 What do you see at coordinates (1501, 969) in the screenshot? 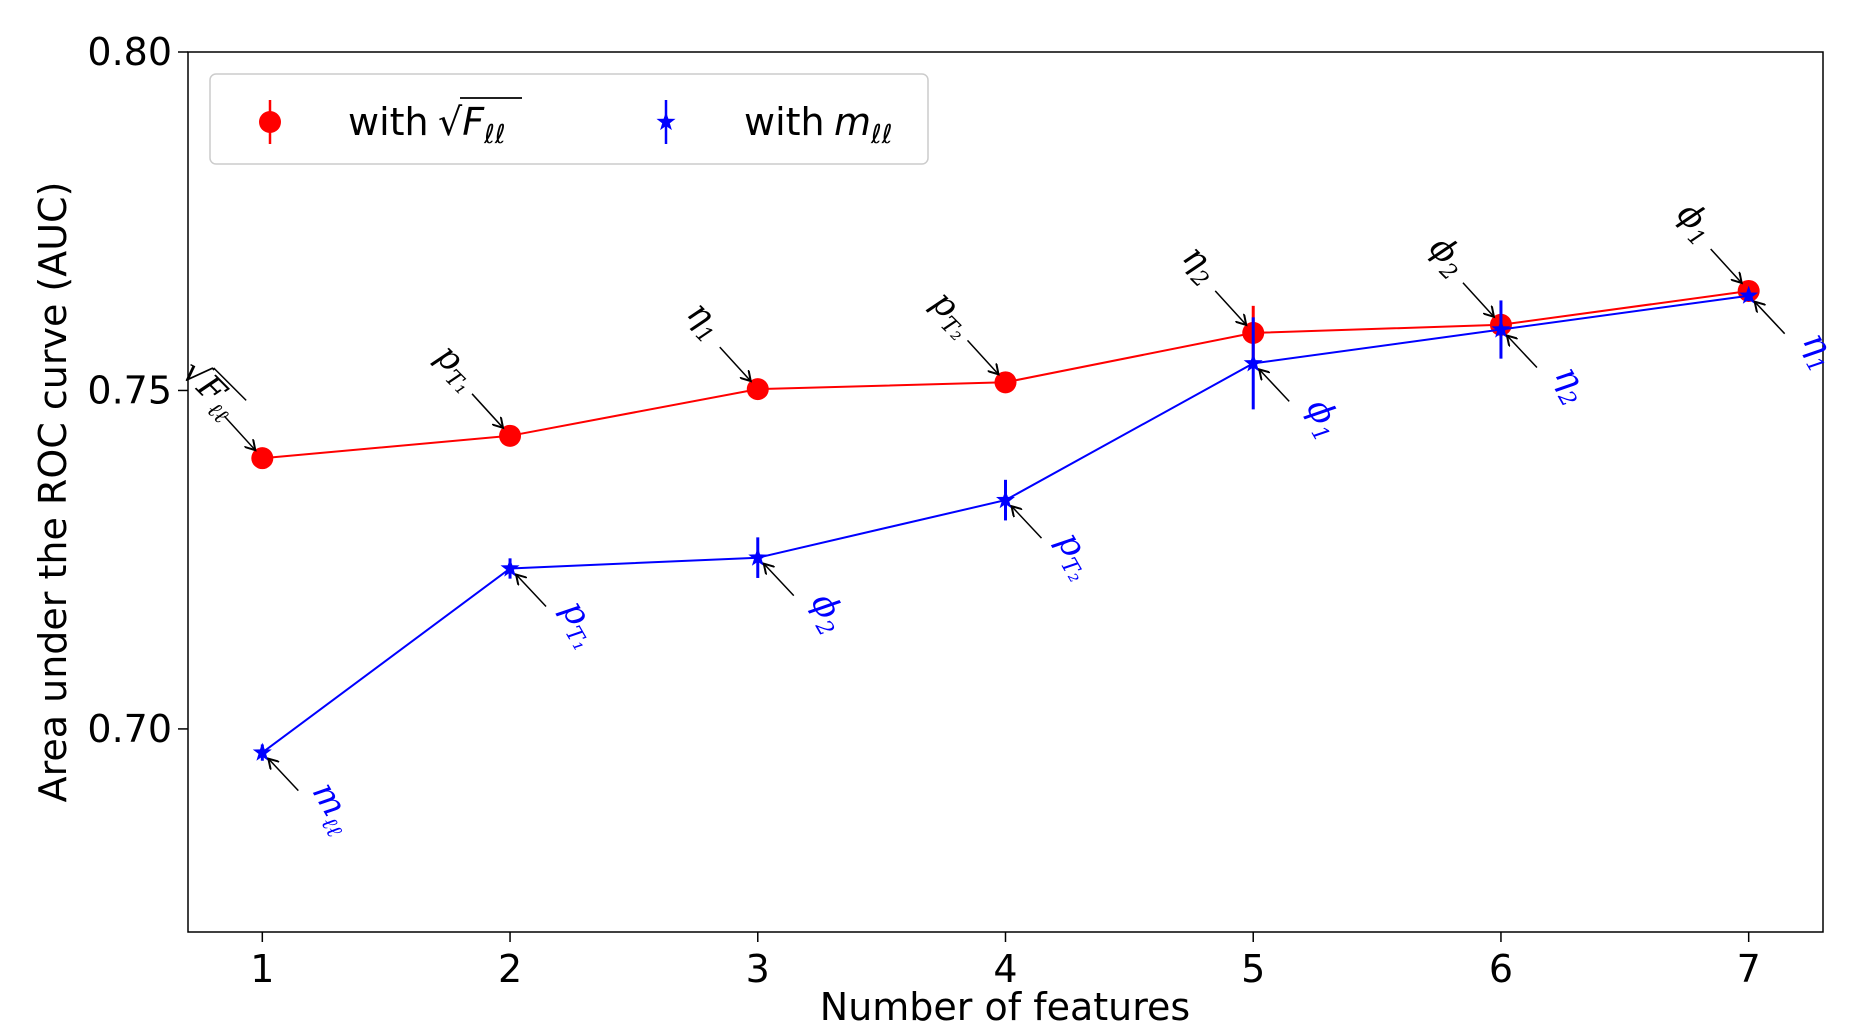
I see `x-tick-label-6: 6` at bounding box center [1501, 969].